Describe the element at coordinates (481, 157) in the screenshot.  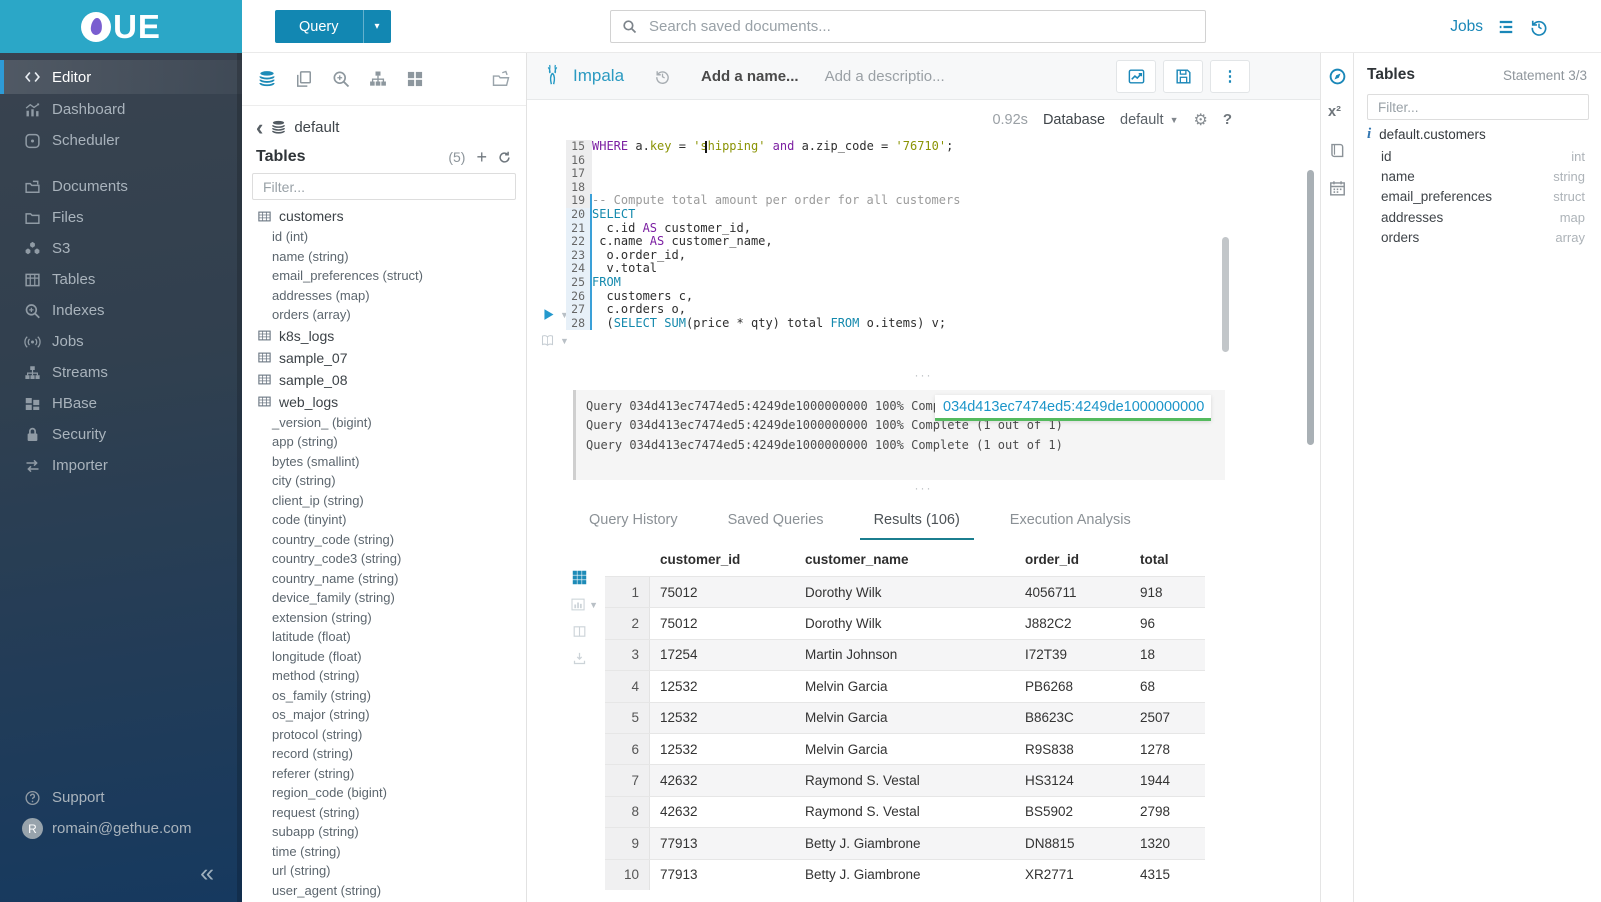
I see `add-table-icon: +` at that location.